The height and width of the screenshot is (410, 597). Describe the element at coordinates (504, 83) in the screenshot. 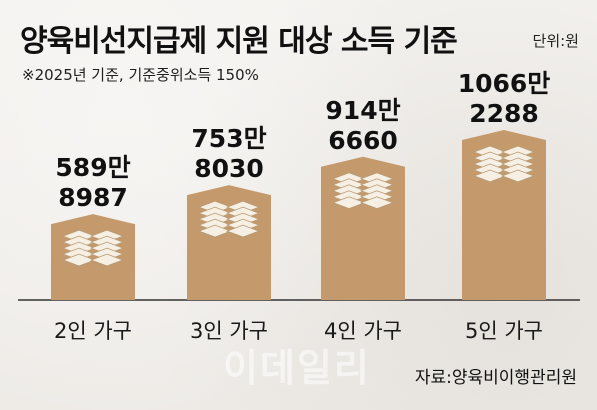

I see `value-label: 1066만` at that location.